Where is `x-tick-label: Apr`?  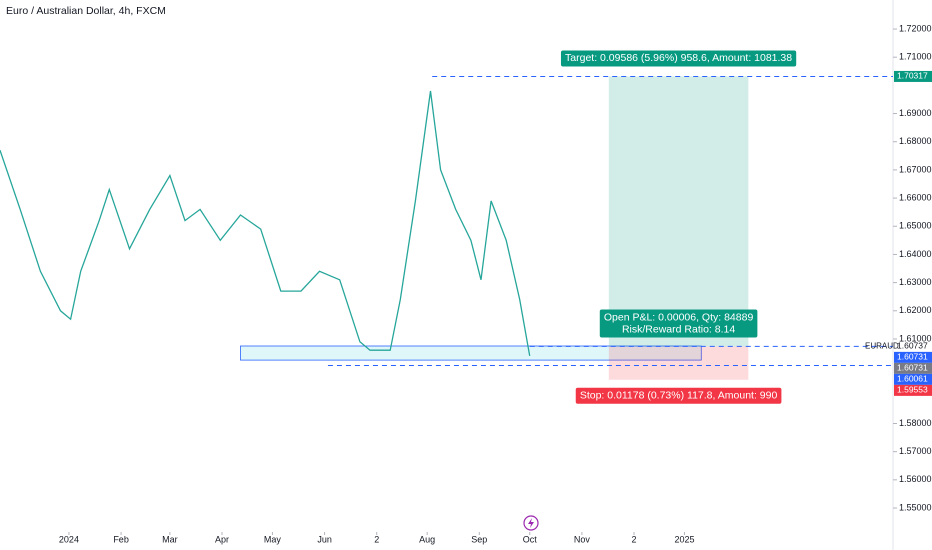
x-tick-label: Apr is located at coordinates (222, 539).